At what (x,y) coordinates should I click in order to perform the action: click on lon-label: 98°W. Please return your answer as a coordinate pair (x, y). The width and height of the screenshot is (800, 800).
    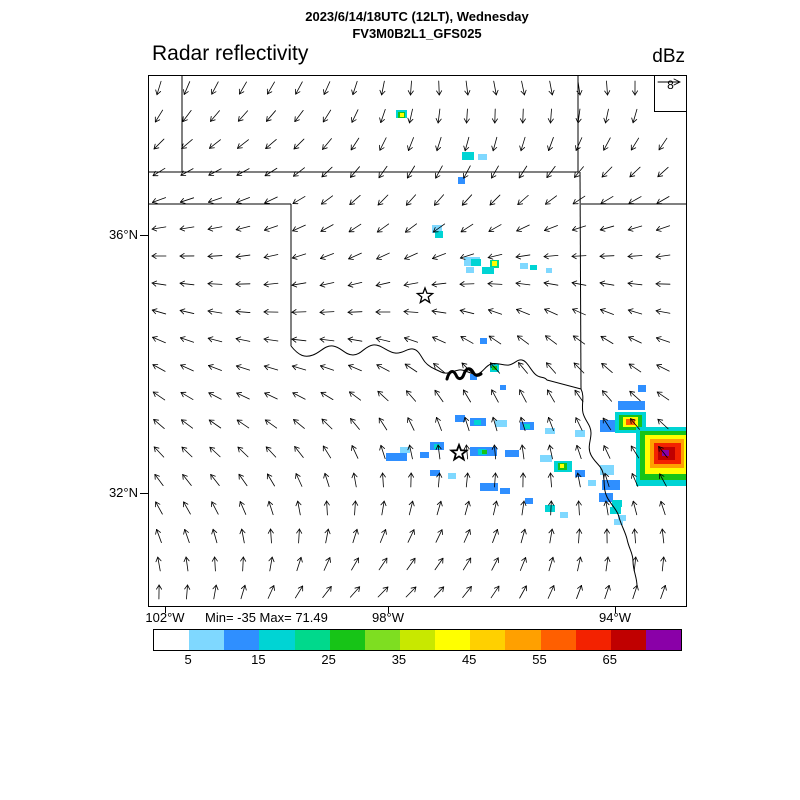
    Looking at the image, I should click on (388, 617).